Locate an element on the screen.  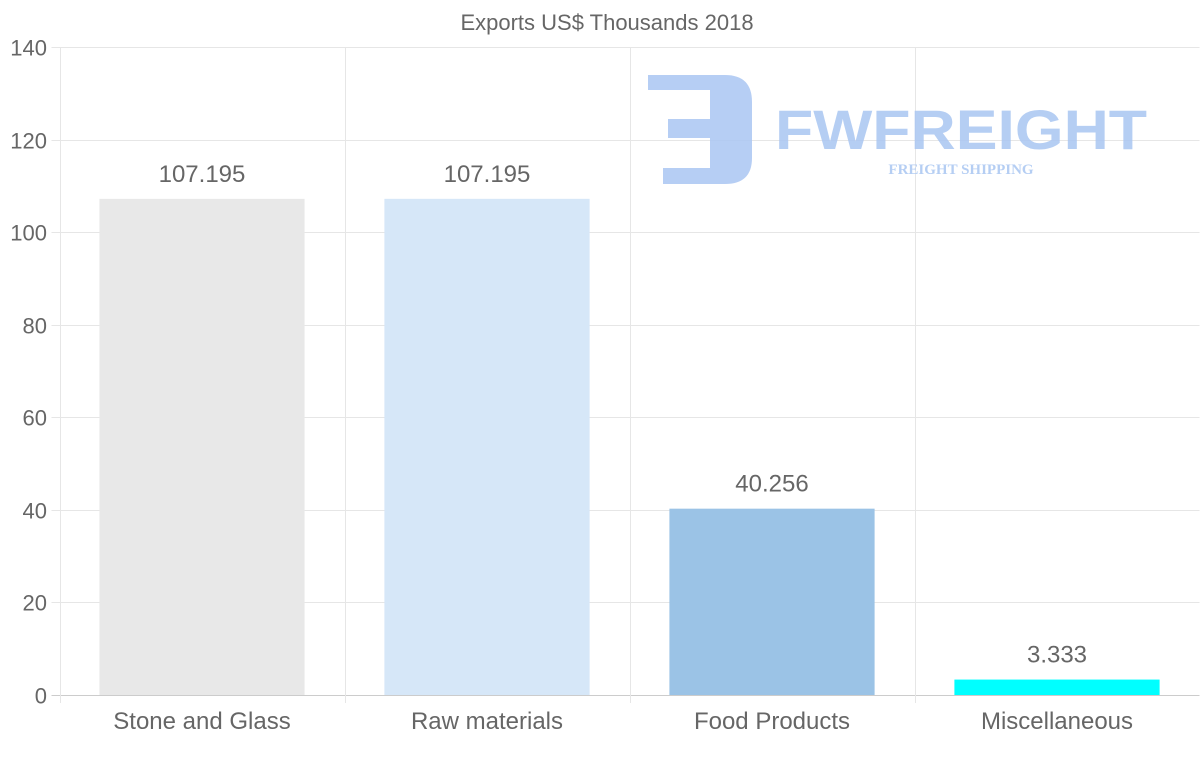
chart-title: Exports US$ Thousands 2018 is located at coordinates (606, 22).